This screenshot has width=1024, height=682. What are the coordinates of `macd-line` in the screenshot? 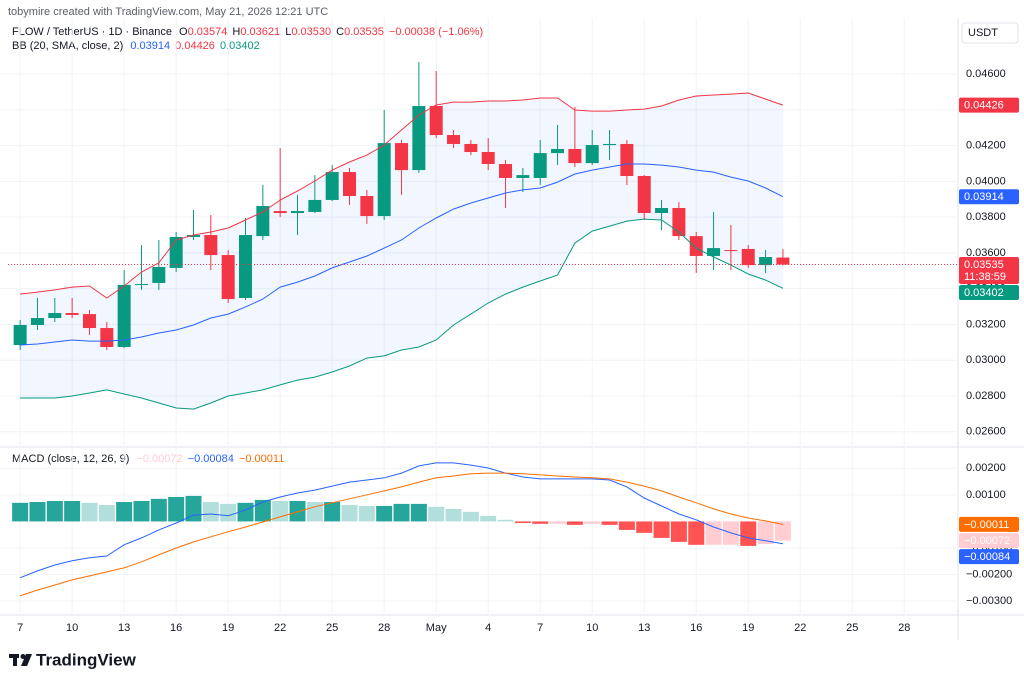 It's located at (401, 520).